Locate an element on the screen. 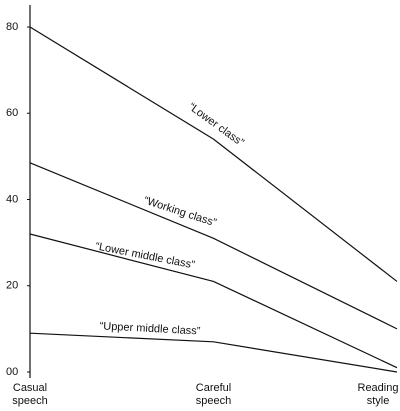 This screenshot has width=400, height=411. y-tick-label: 60 is located at coordinates (12, 113).